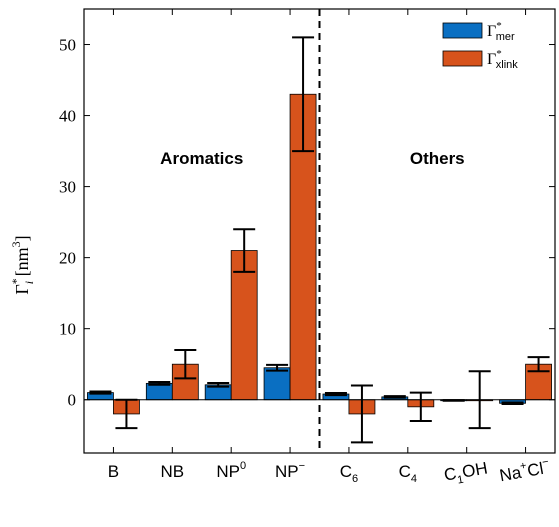 The width and height of the screenshot is (559, 527). What do you see at coordinates (67, 116) in the screenshot?
I see `y-tick-label: 40` at bounding box center [67, 116].